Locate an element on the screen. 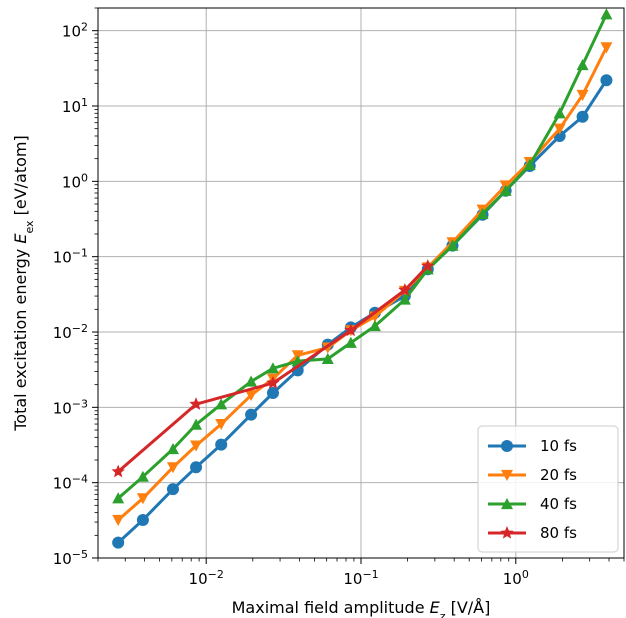  legend-label: 20 fs is located at coordinates (558, 475).